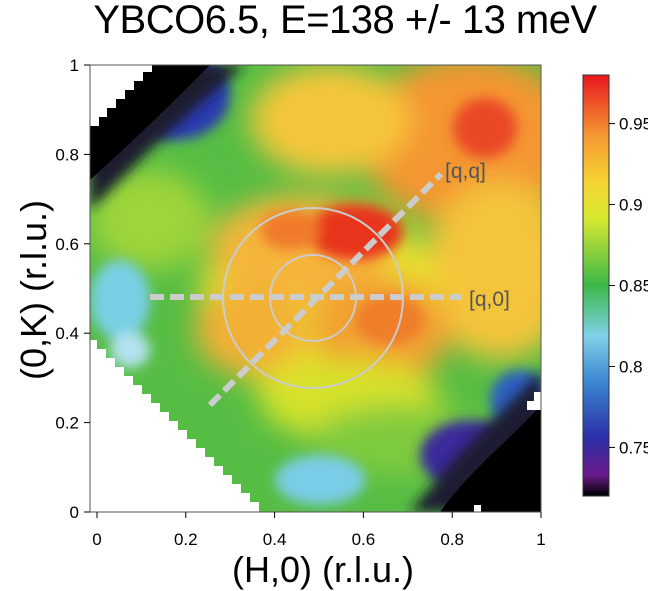 The image size is (648, 591). Describe the element at coordinates (615, 285) in the screenshot. I see `colorbar: 0.75 0.8 0.85 0.9 0.95` at that location.